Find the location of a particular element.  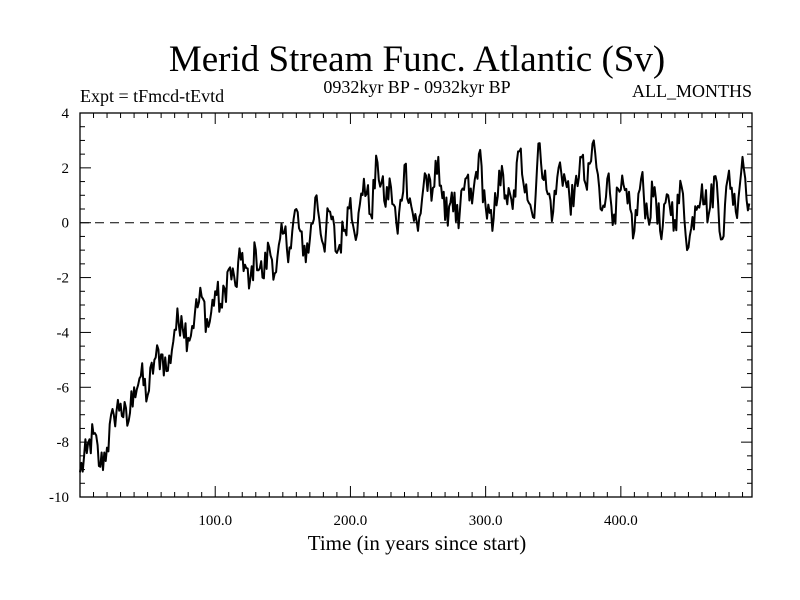

x-tick-label: 400.0 is located at coordinates (621, 521).